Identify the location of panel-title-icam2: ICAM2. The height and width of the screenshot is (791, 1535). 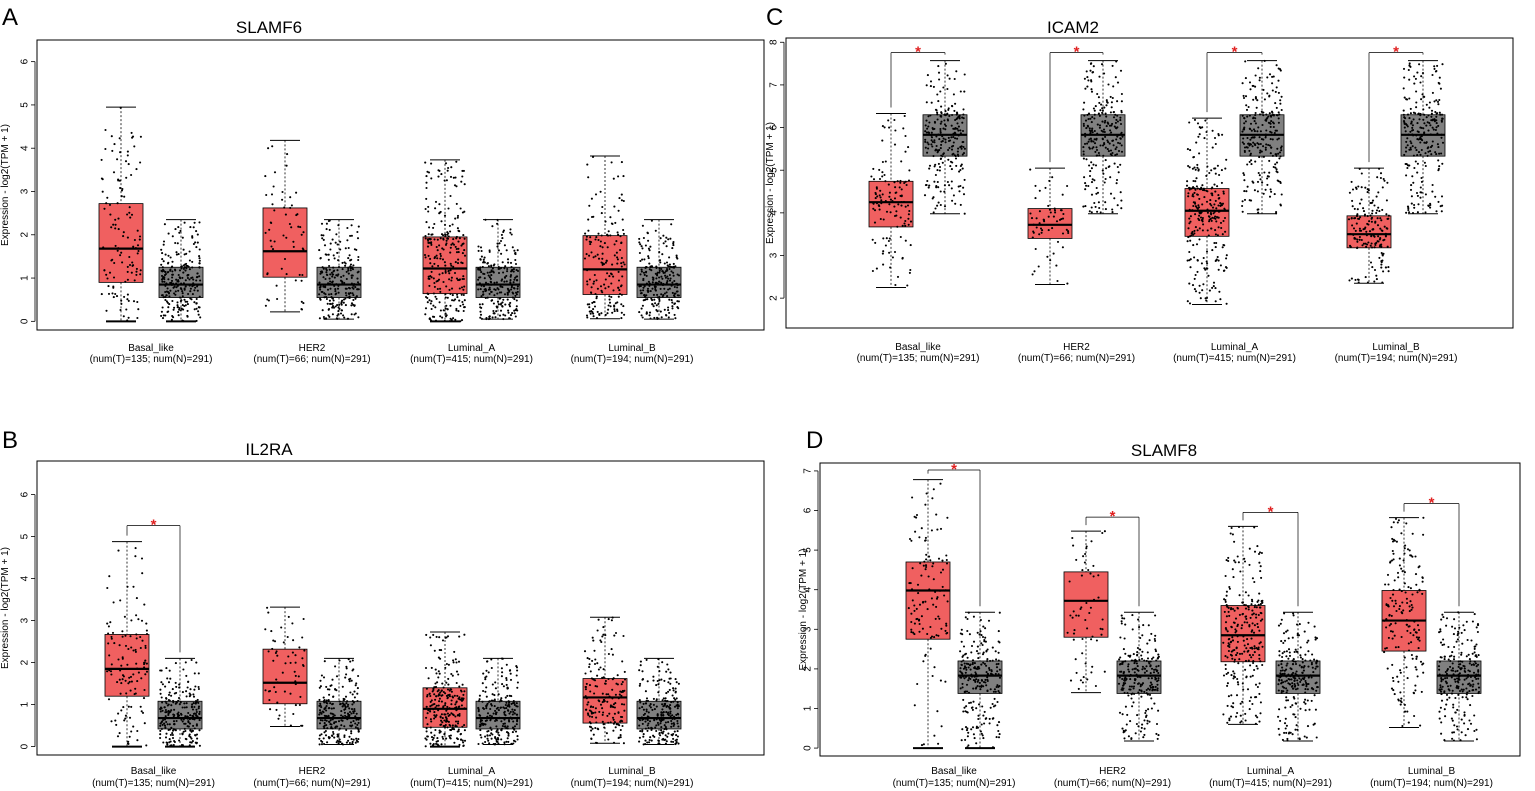
(1073, 27).